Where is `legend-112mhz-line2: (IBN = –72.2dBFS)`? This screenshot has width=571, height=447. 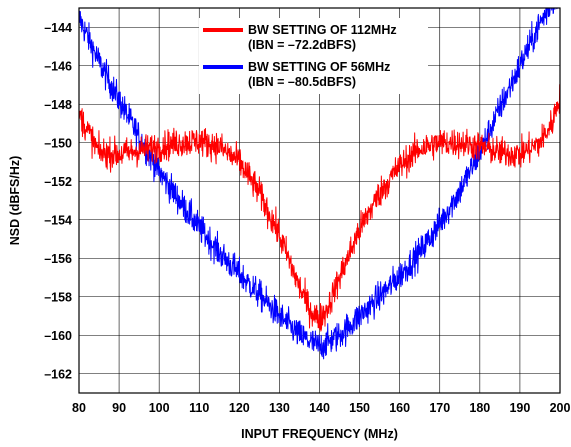
legend-112mhz-line2: (IBN = –72.2dBFS) is located at coordinates (302, 45).